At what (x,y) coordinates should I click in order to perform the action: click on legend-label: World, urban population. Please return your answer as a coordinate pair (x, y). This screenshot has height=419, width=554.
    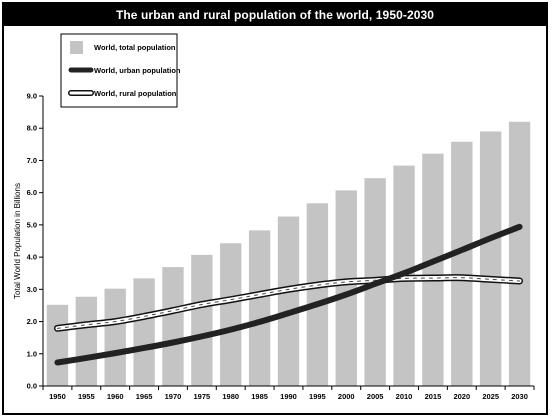
    Looking at the image, I should click on (137, 70).